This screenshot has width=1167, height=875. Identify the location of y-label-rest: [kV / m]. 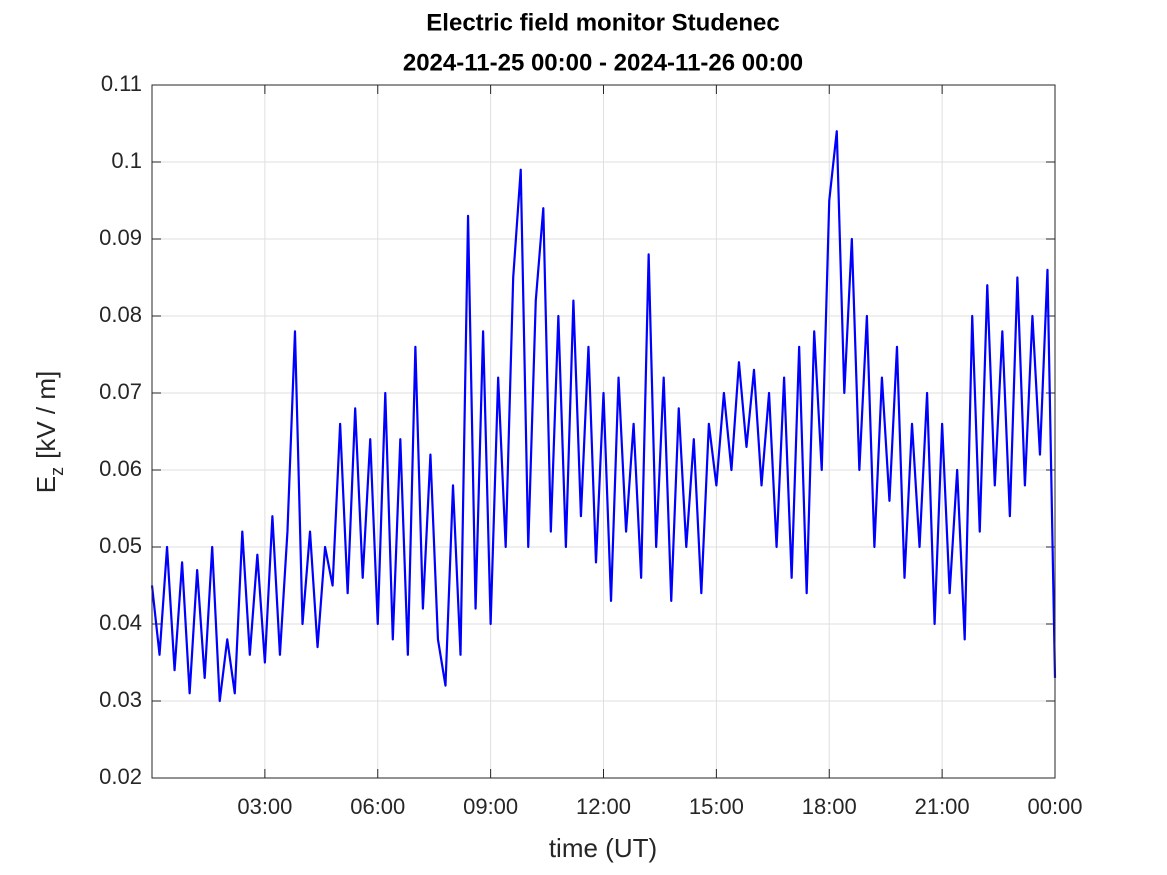
(46, 415).